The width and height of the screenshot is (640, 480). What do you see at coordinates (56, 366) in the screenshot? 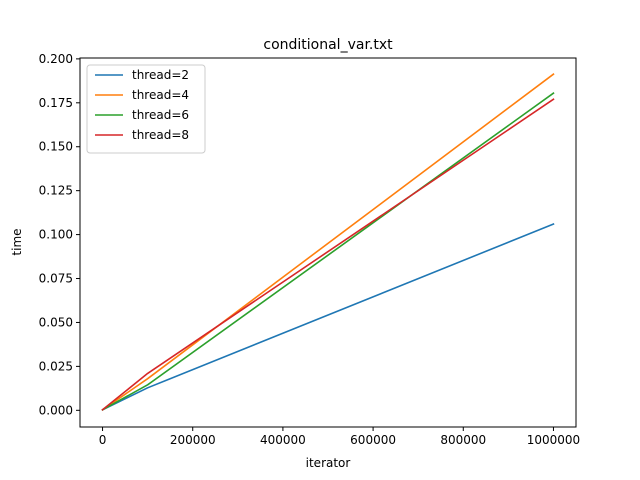
I see `y-tick-label: 0.025` at bounding box center [56, 366].